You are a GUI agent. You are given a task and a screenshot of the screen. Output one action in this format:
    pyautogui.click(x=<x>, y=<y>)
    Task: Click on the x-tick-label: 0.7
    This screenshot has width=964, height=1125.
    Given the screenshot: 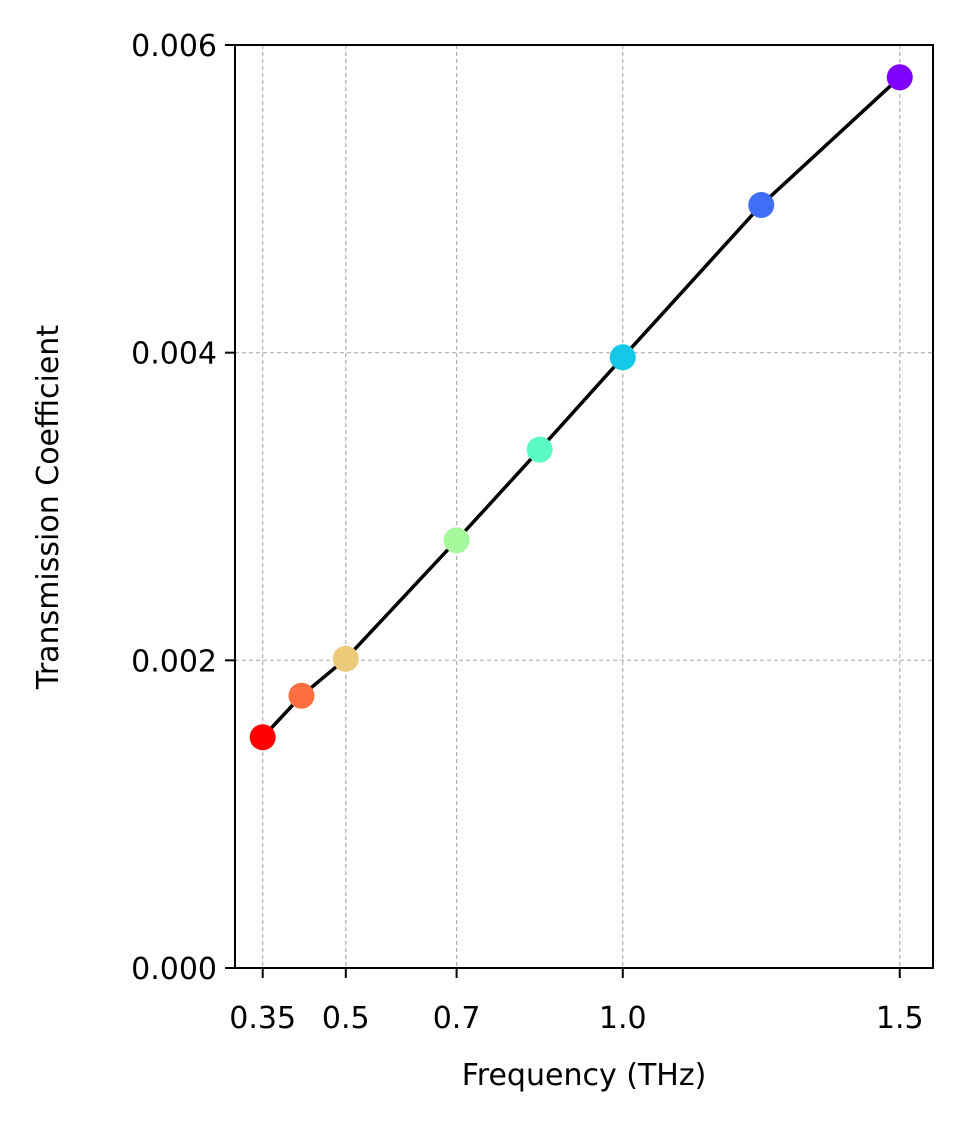 What is the action you would take?
    pyautogui.click(x=457, y=1018)
    